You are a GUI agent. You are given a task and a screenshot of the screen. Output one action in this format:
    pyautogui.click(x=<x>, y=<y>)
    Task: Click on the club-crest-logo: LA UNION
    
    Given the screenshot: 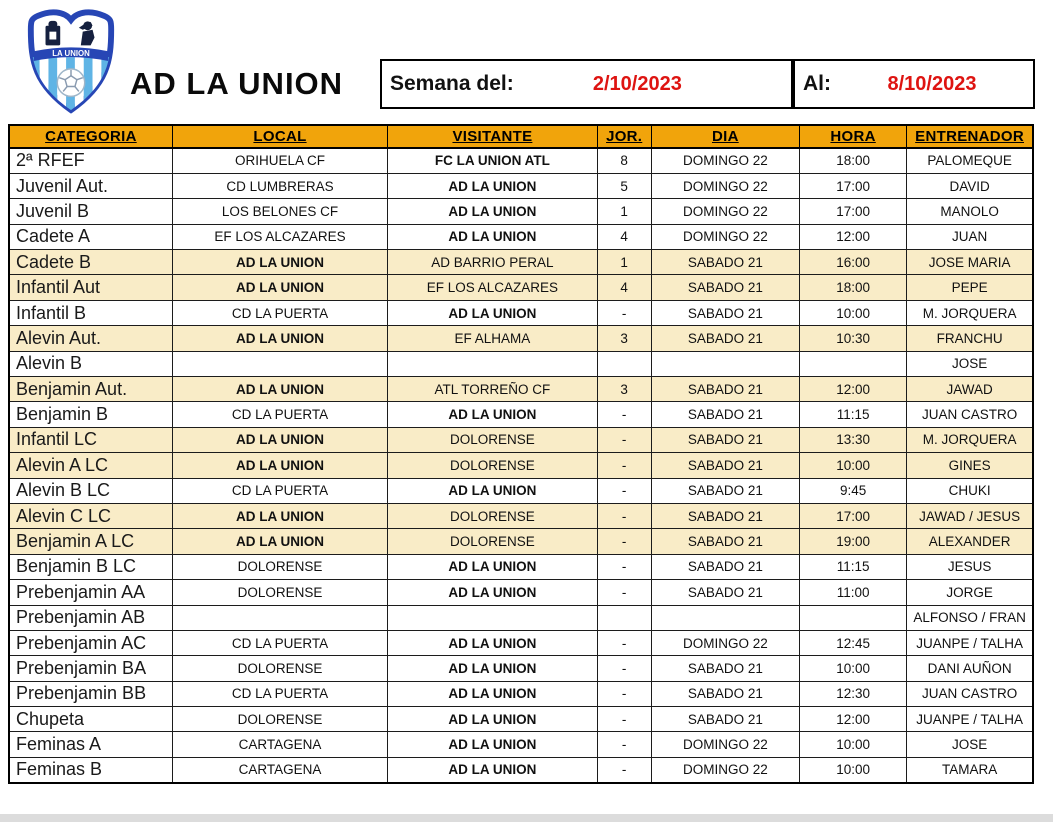 What is the action you would take?
    pyautogui.click(x=71, y=64)
    